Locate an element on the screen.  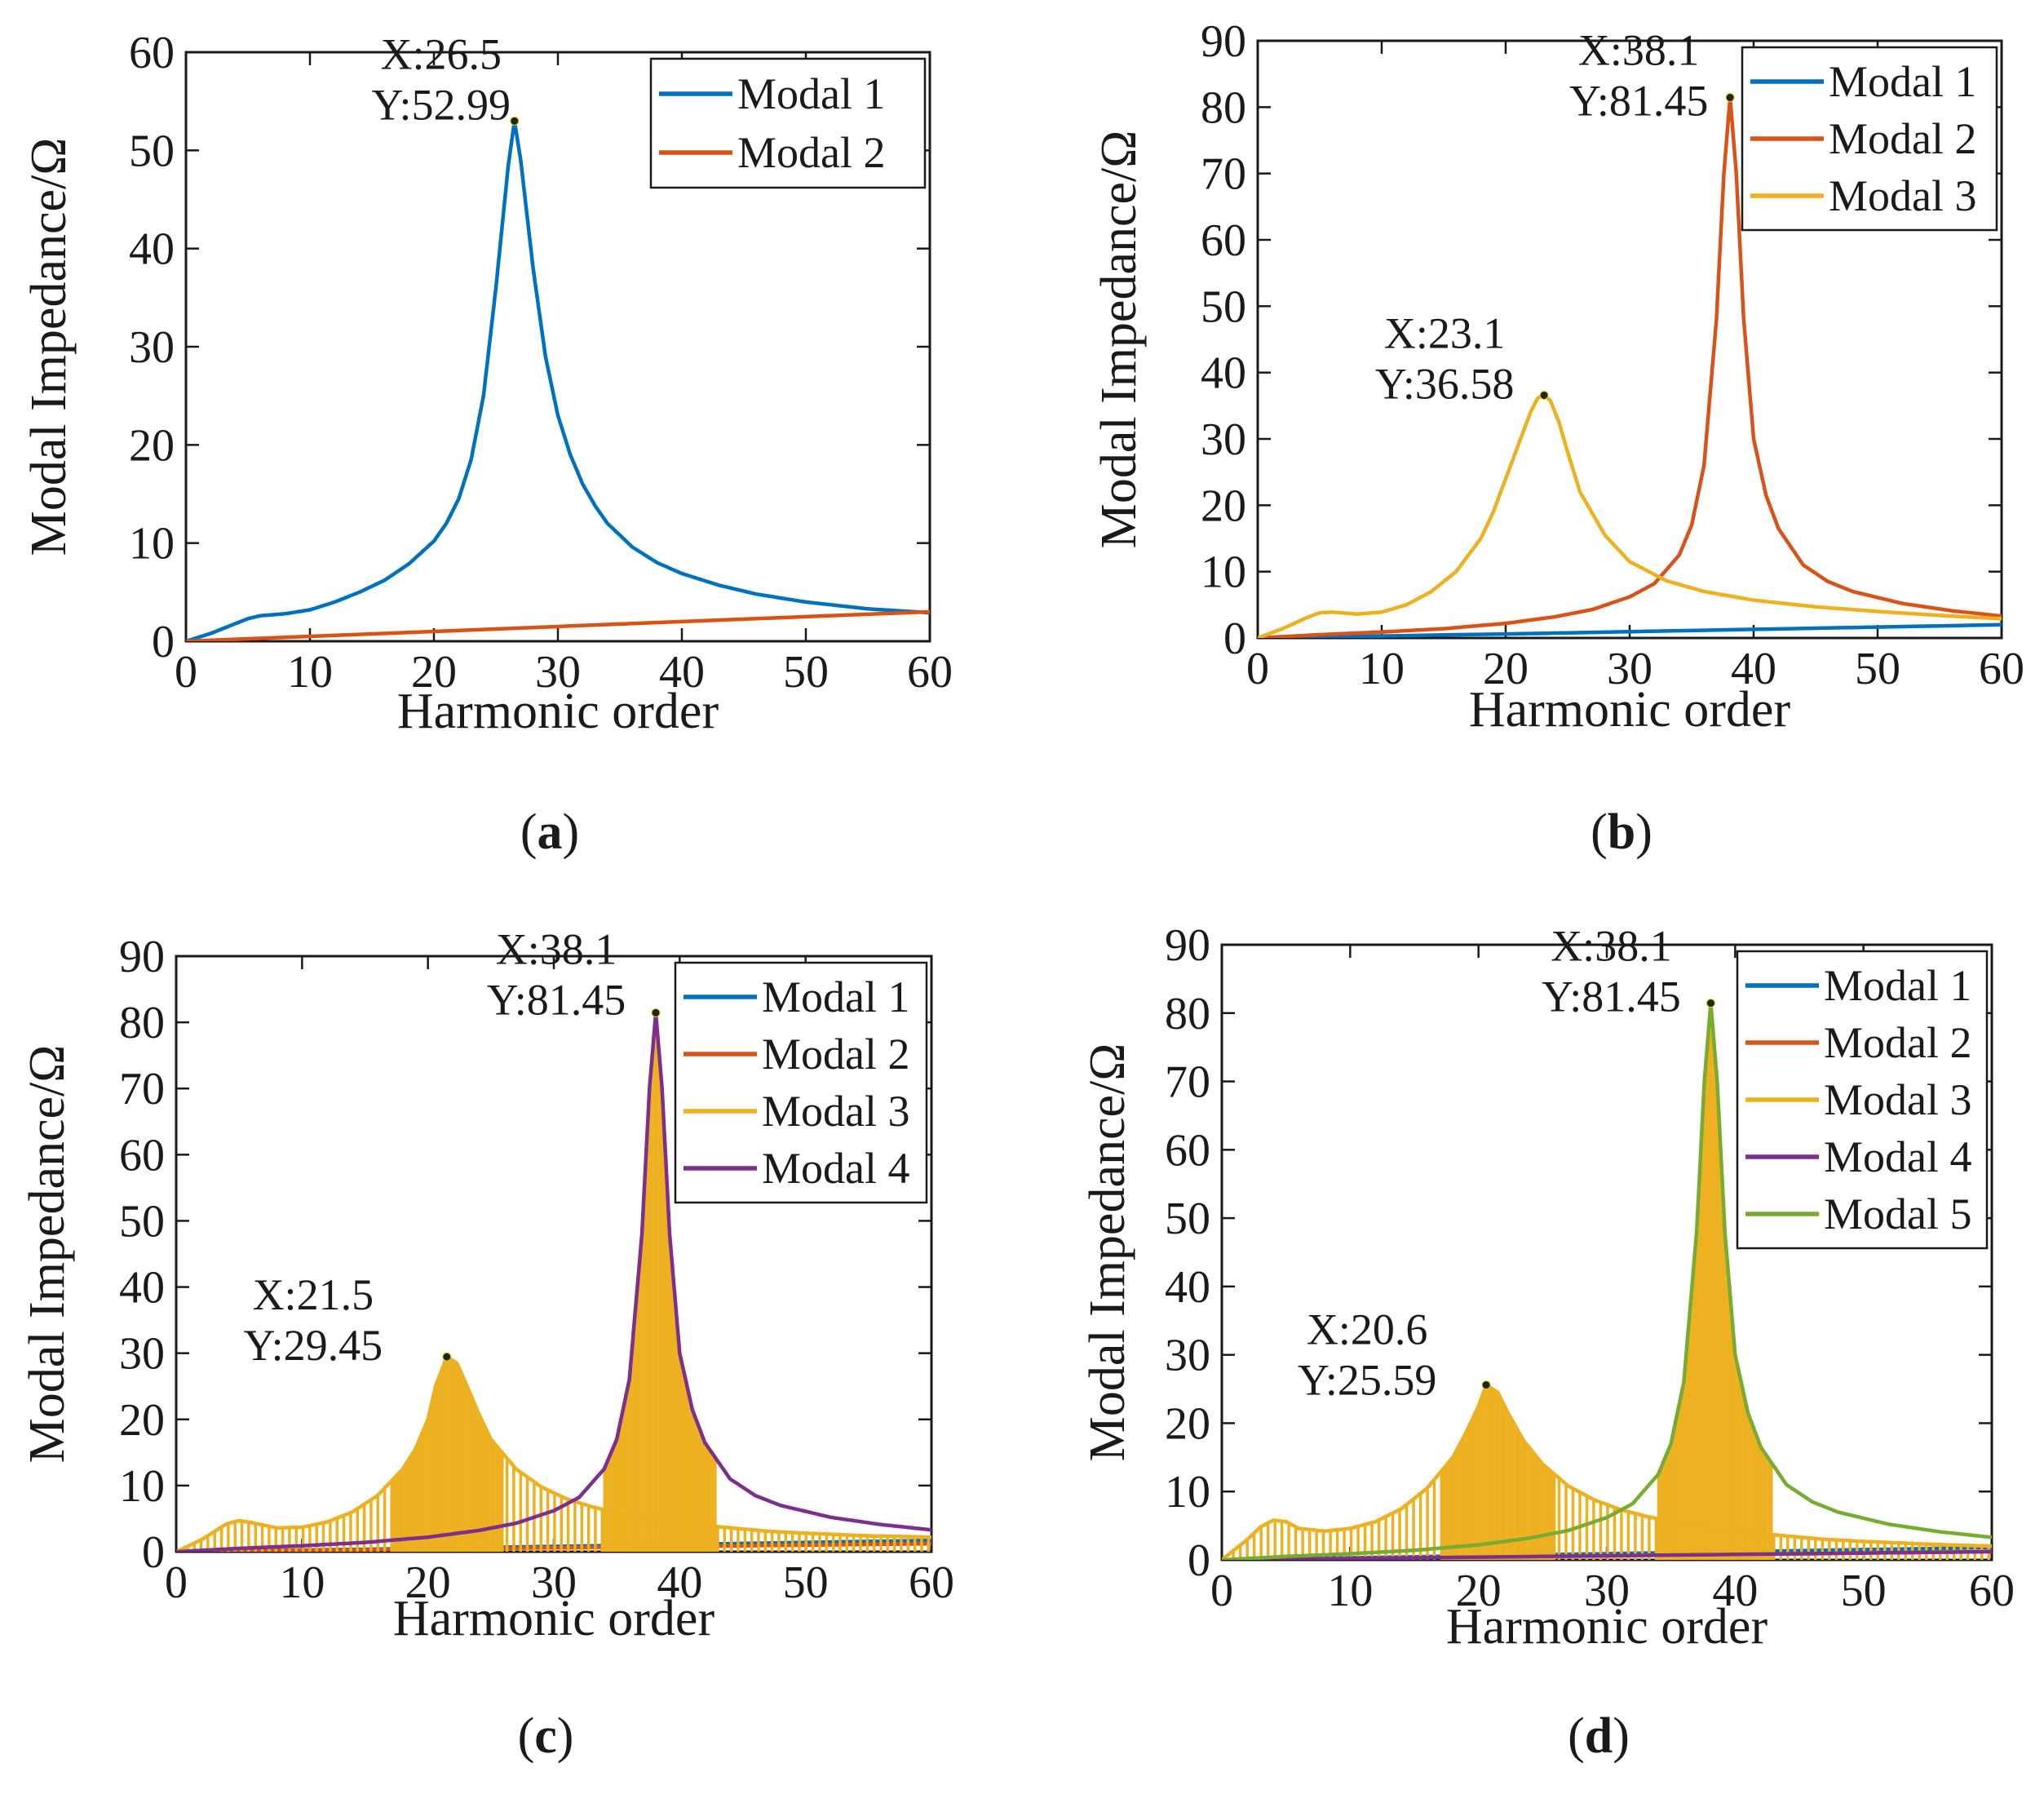
legend-entry-label: Modal 5 is located at coordinates (1898, 1213).